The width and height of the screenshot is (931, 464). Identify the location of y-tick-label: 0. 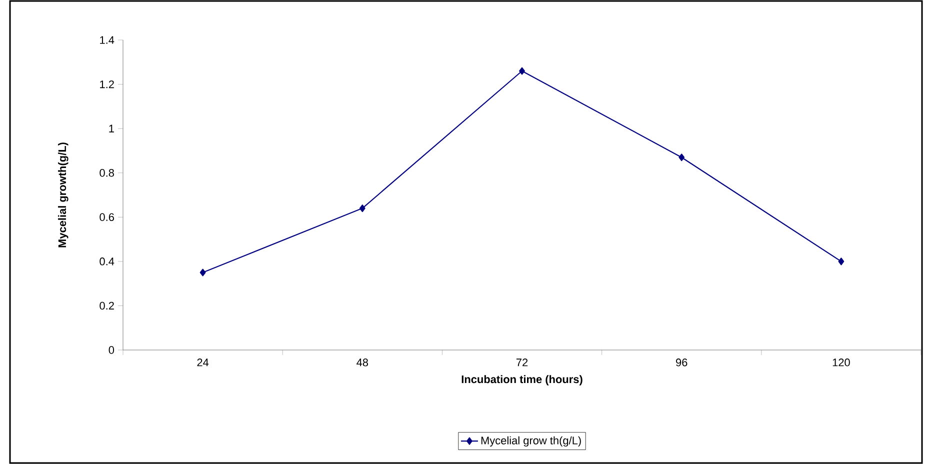
(111, 350).